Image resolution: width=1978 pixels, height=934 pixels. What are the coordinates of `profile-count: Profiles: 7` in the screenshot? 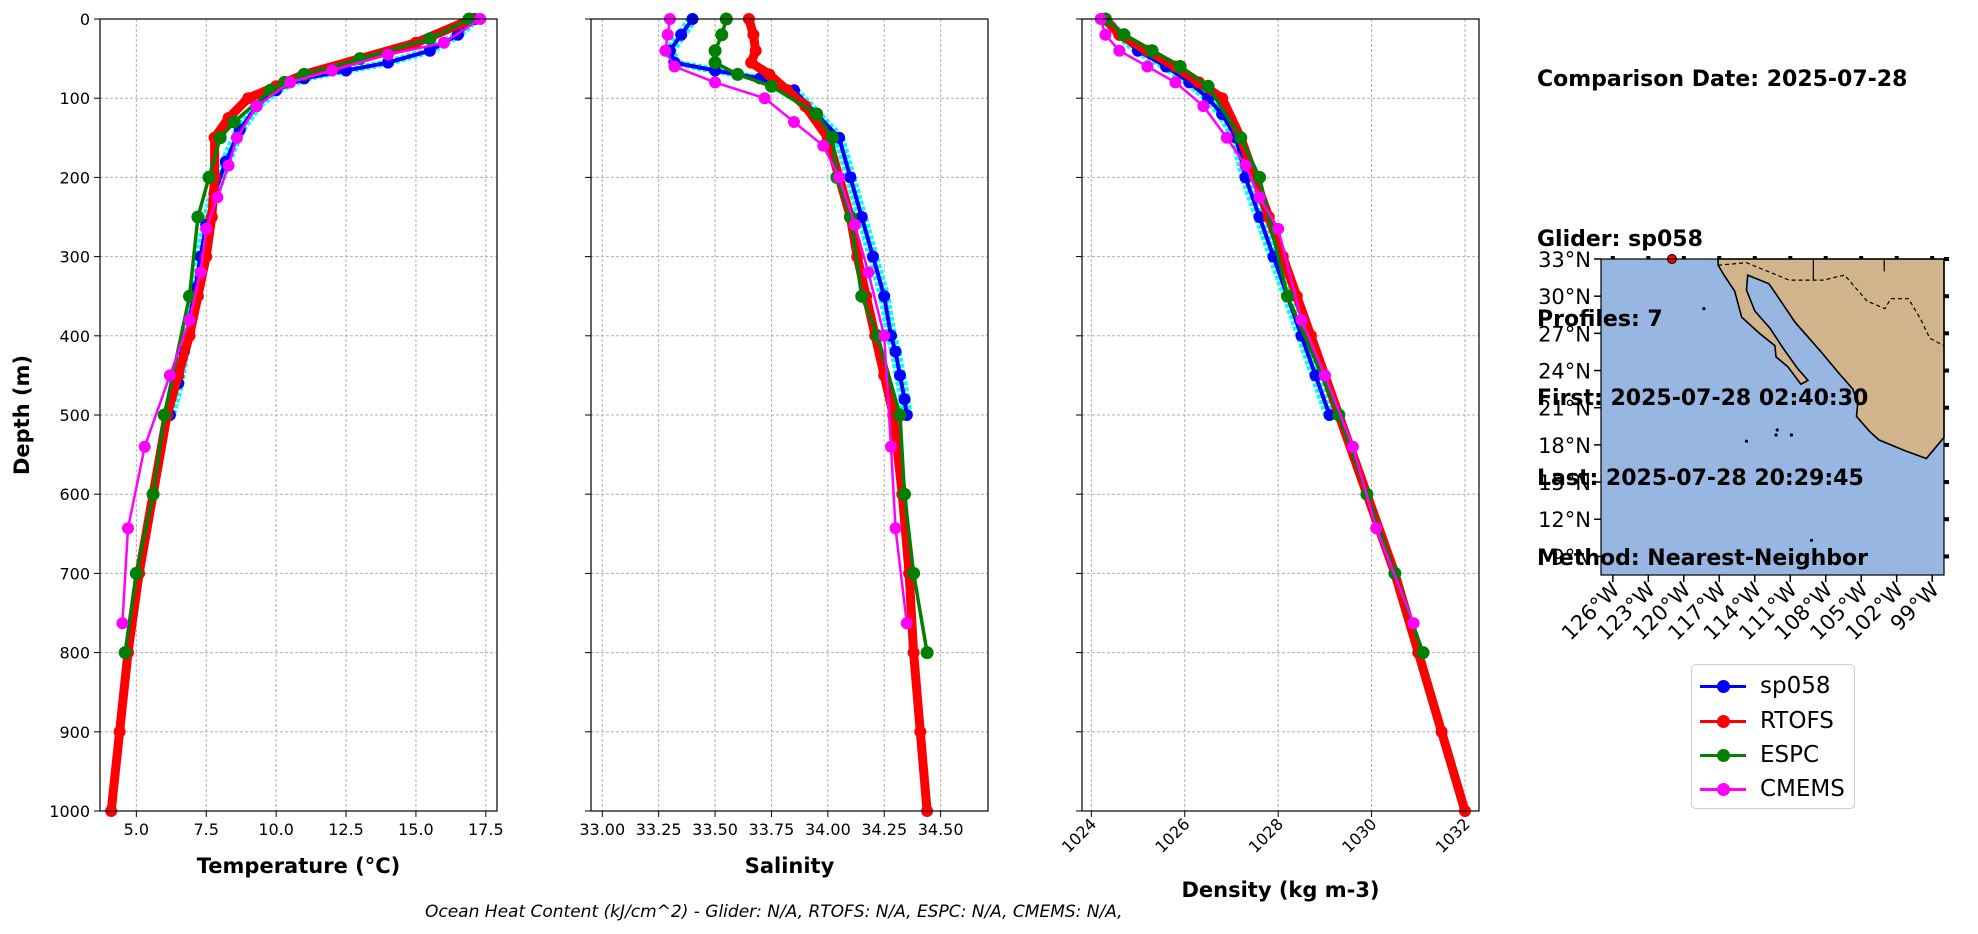 It's located at (1600, 319).